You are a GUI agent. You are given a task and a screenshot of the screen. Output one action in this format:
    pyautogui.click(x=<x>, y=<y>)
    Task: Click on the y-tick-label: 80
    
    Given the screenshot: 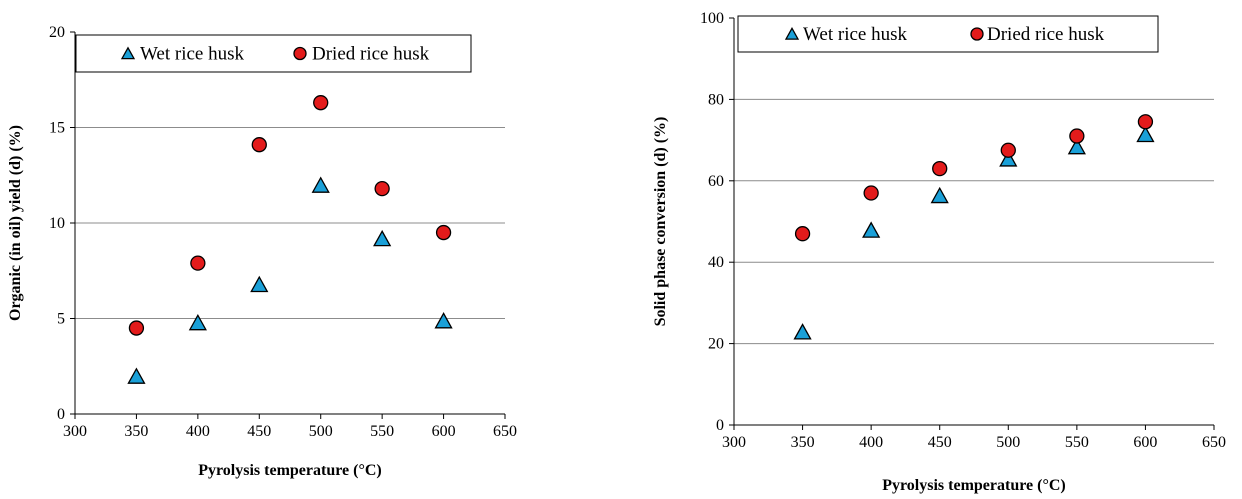 What is the action you would take?
    pyautogui.click(x=716, y=99)
    